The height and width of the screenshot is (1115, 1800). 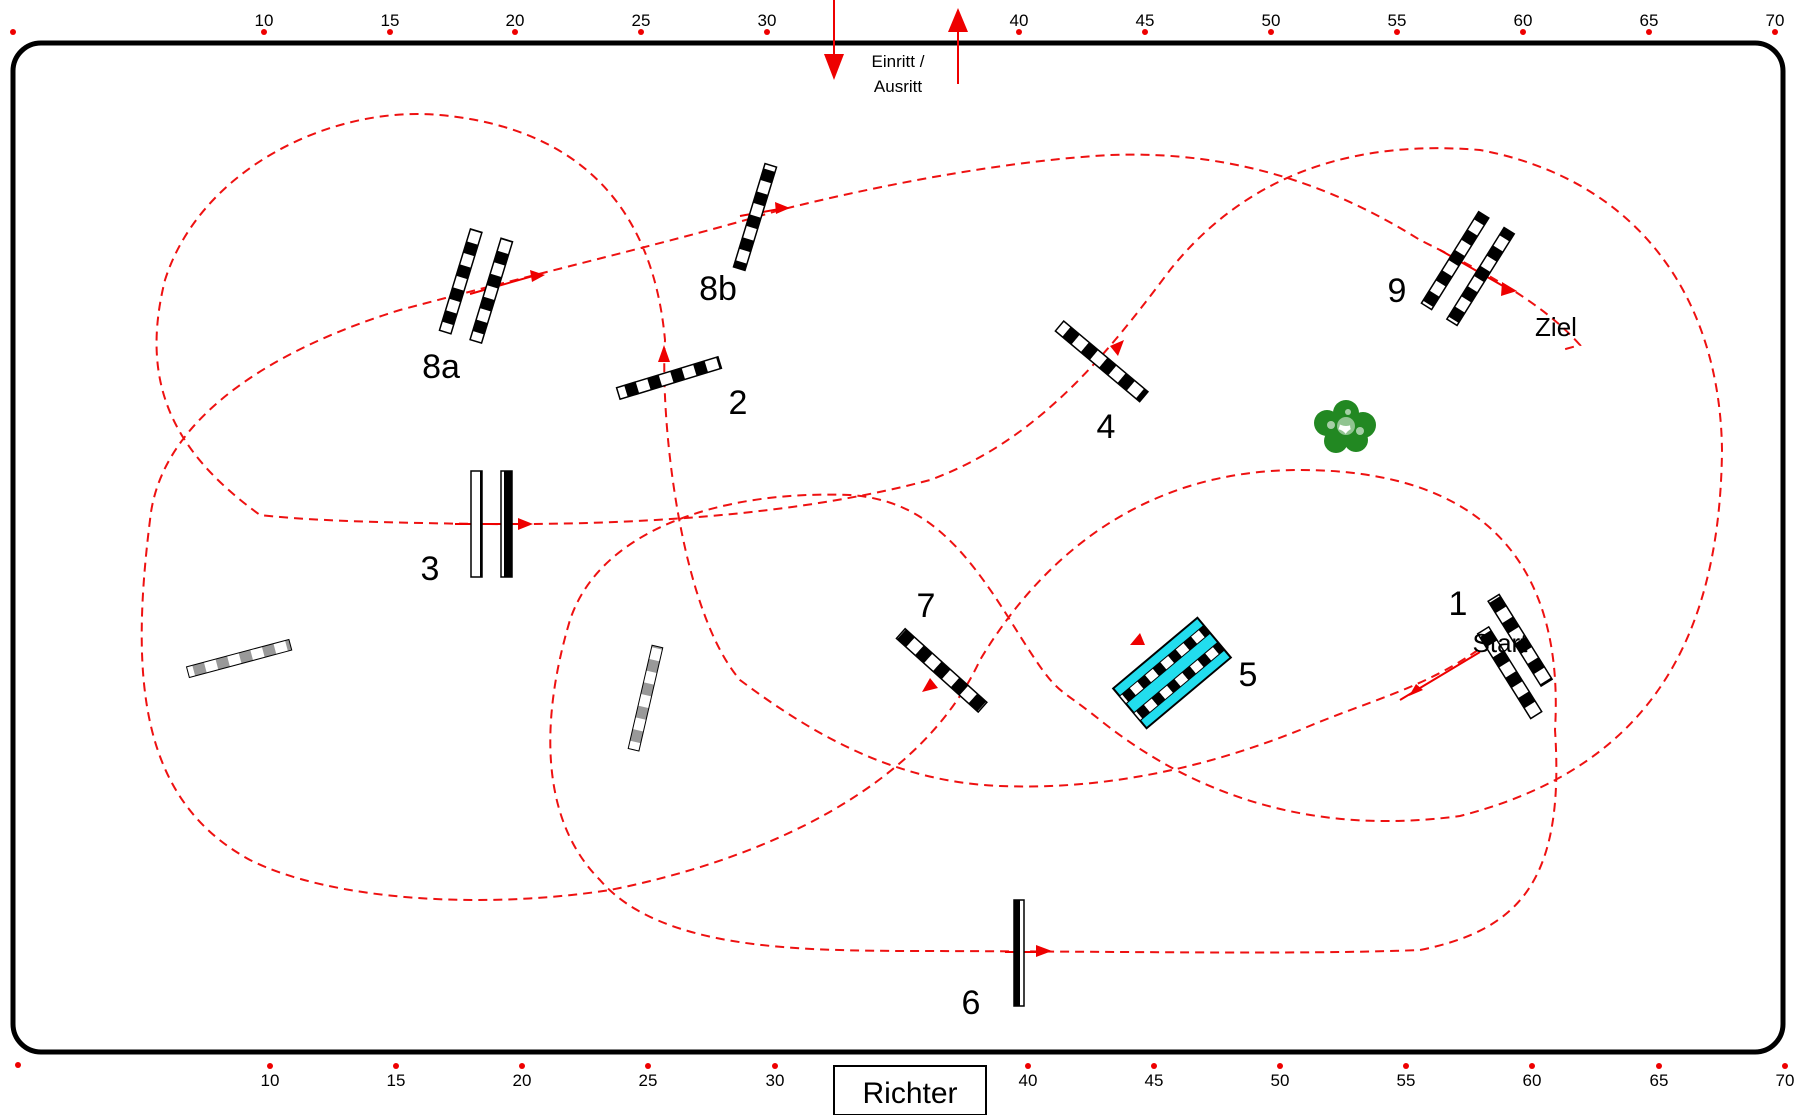 What do you see at coordinates (834, 67) in the screenshot?
I see `arrow-down-icon` at bounding box center [834, 67].